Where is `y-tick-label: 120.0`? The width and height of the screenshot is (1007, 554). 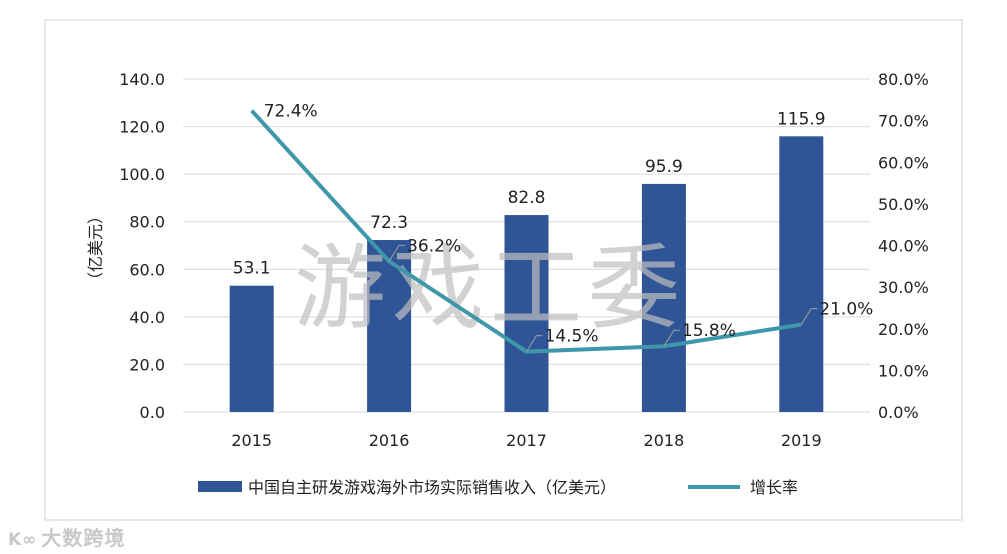
y-tick-label: 120.0 is located at coordinates (142, 127).